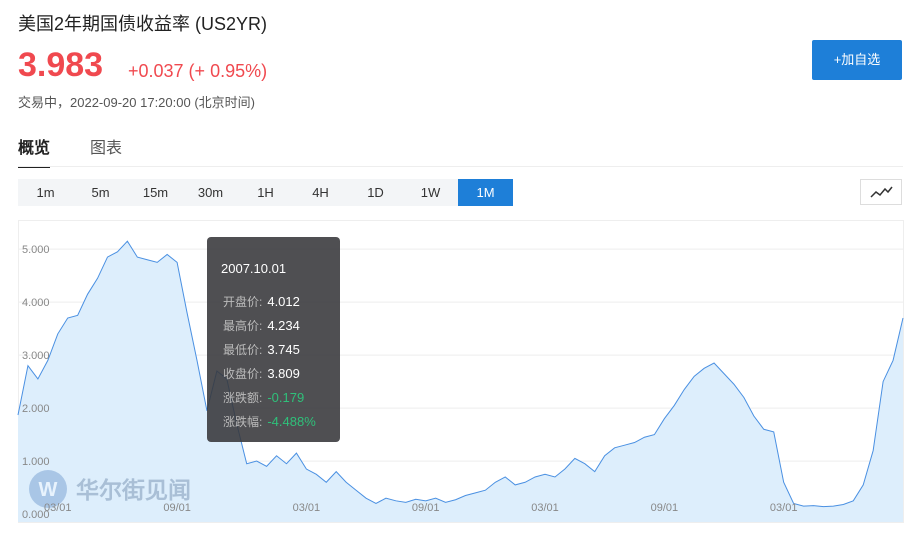 The image size is (914, 535). Describe the element at coordinates (243, 374) in the screenshot. I see `tooltip-label: 收盘价:` at that location.